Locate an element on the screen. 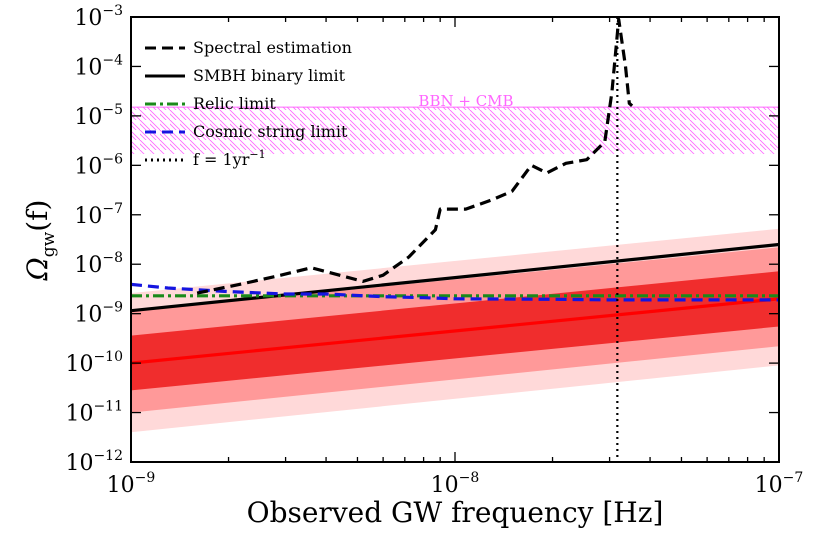  legend-label-main: f = 1yr is located at coordinates (221, 159).